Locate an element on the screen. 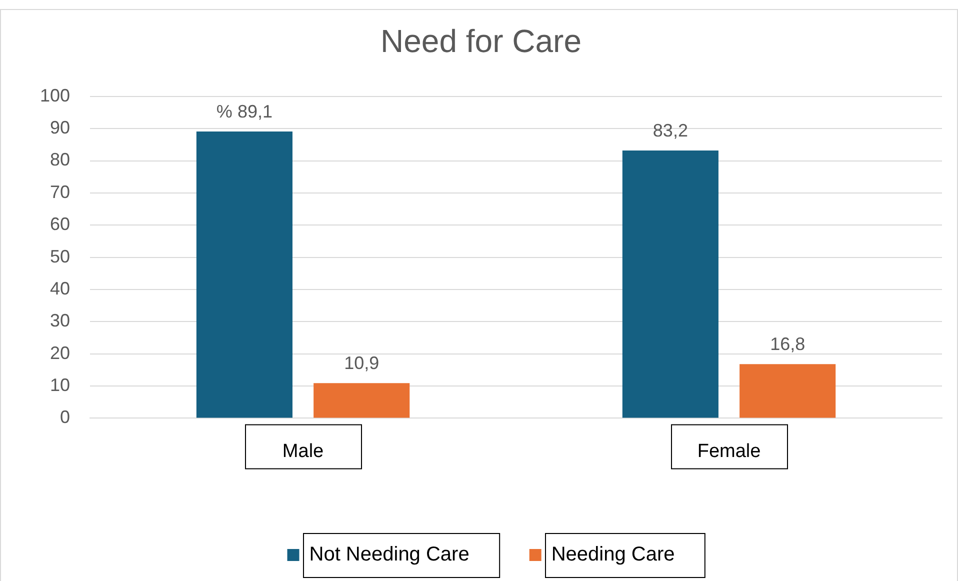 This screenshot has width=958, height=581. y-tick-label: 30 is located at coordinates (60, 320).